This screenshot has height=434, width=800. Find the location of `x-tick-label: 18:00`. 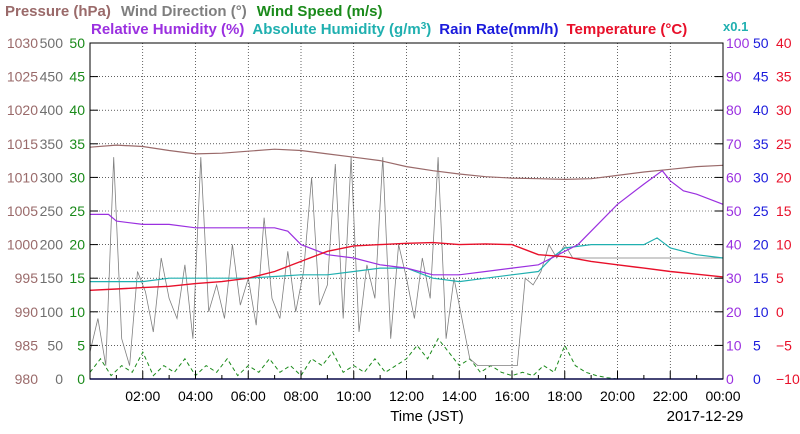

x-tick-label: 18:00 is located at coordinates (564, 396).